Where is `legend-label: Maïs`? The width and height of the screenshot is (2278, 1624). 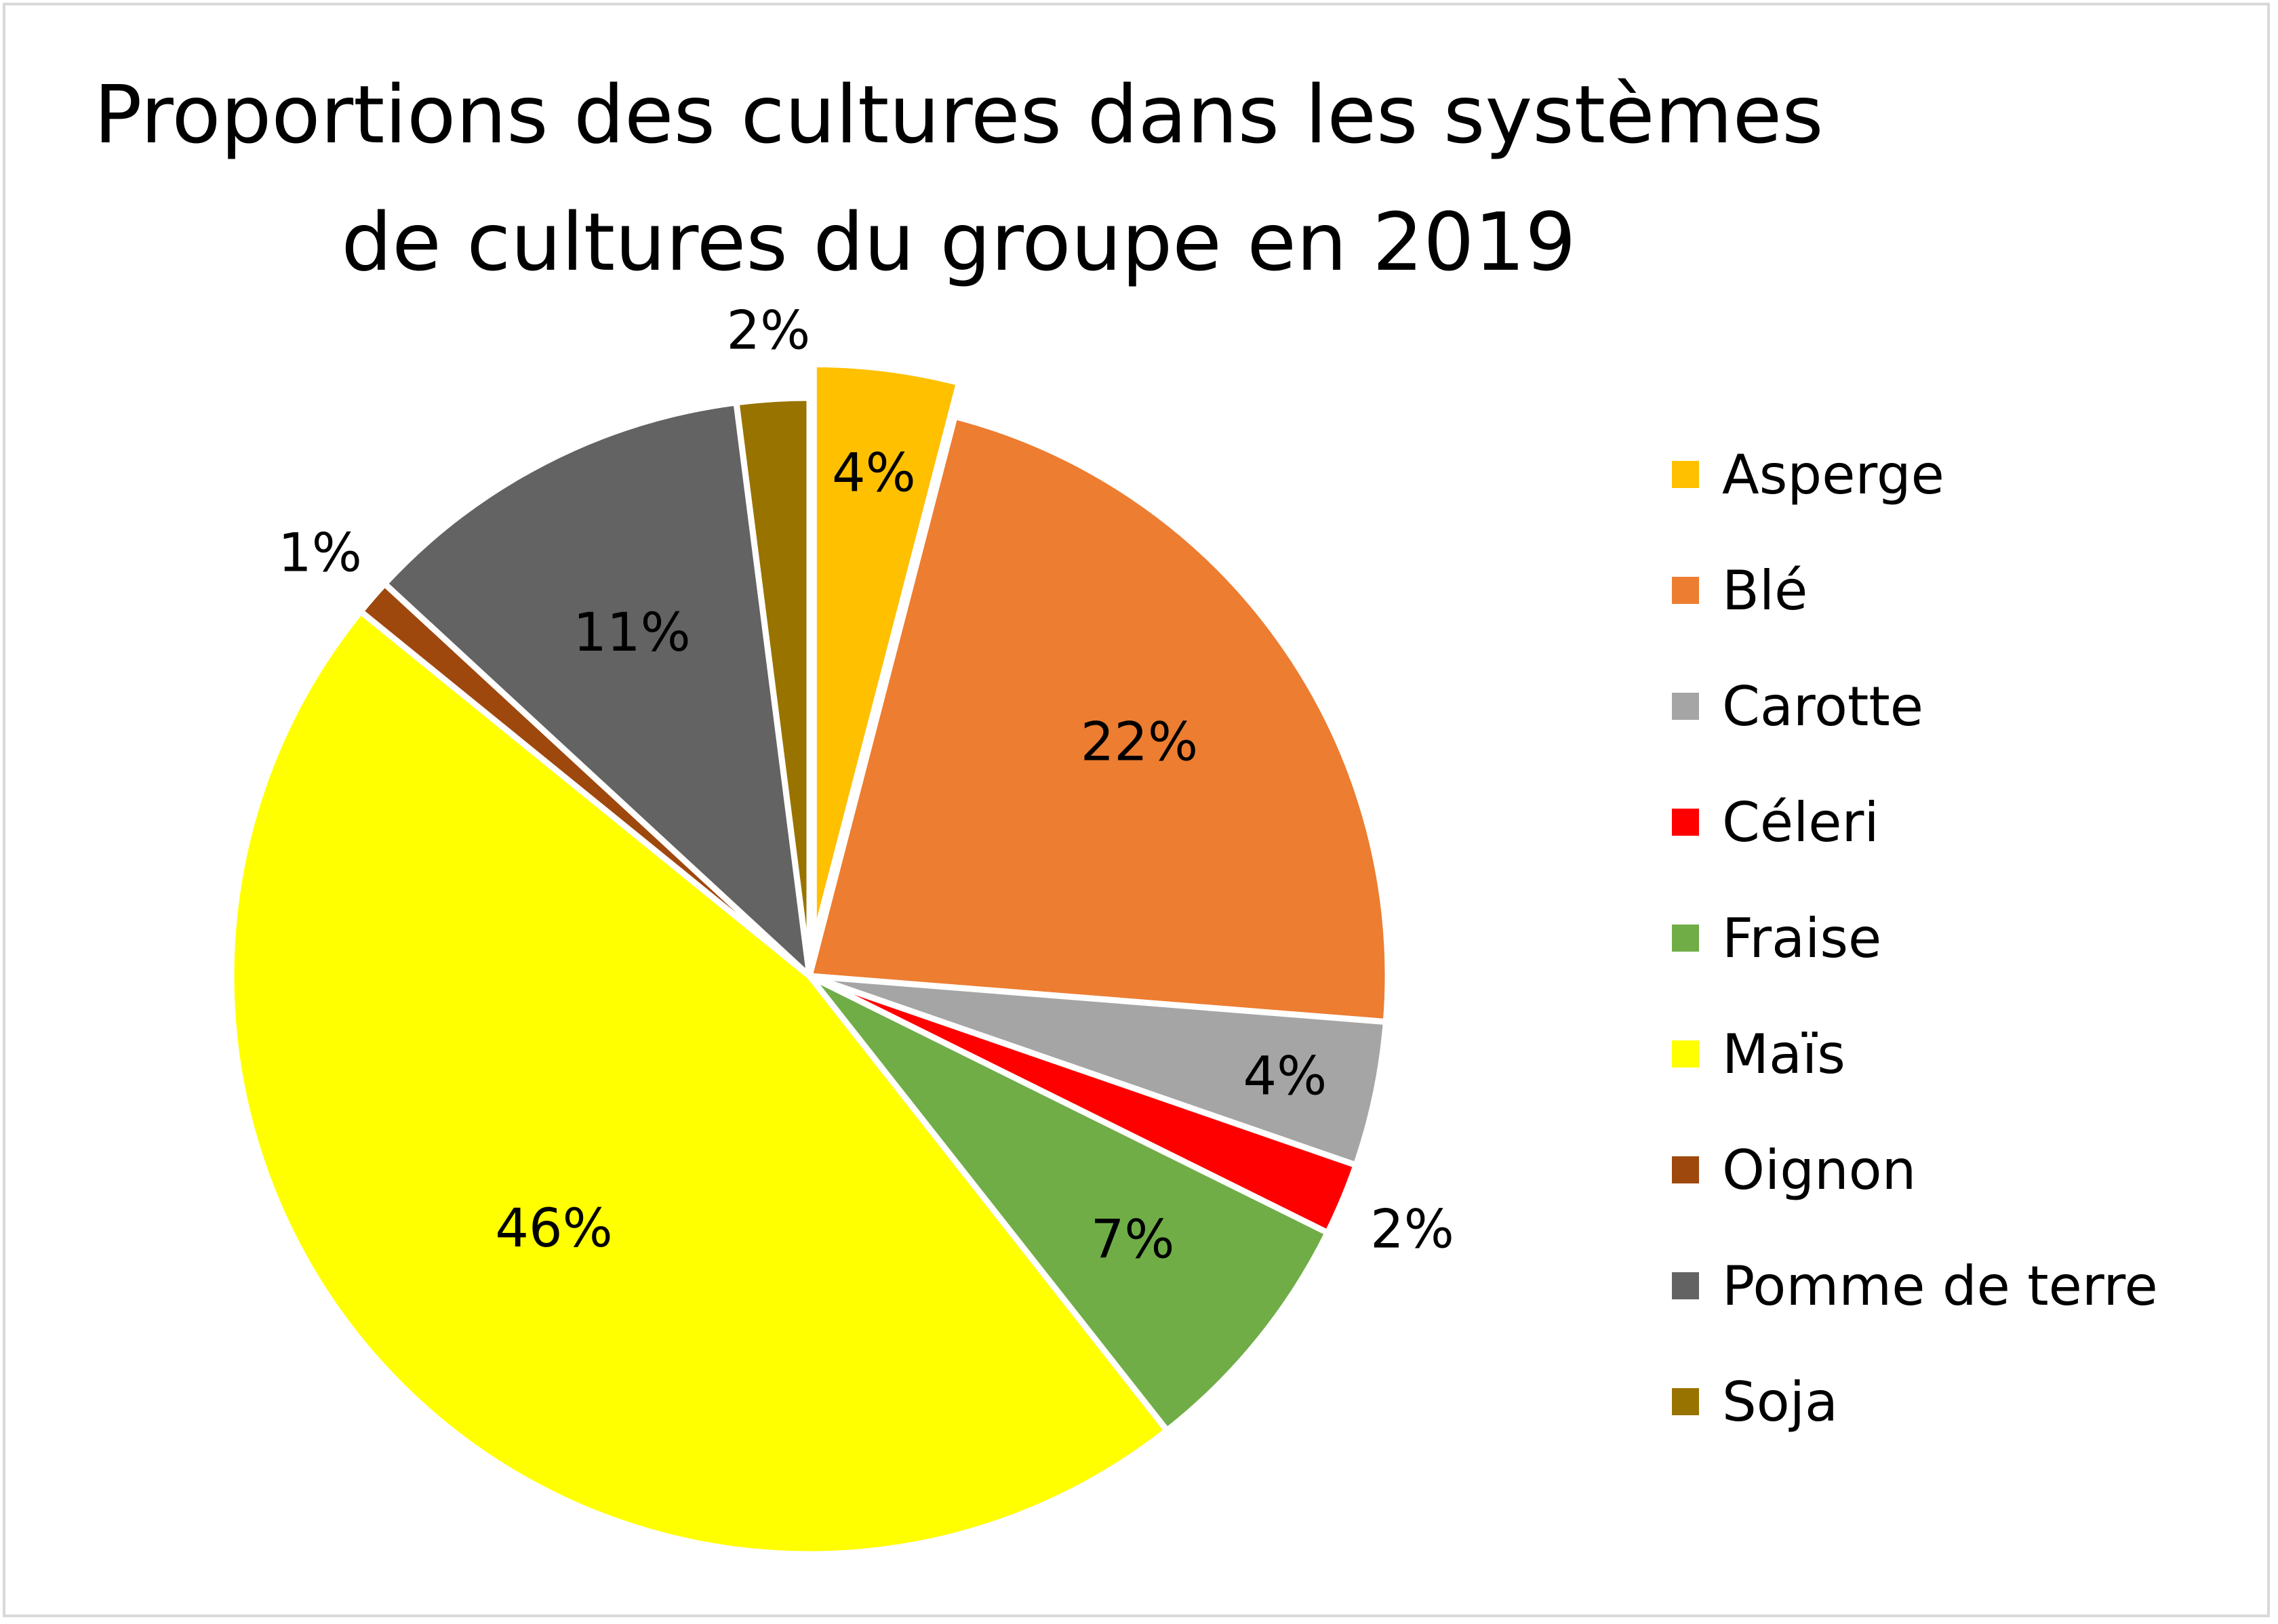 legend-label: Maïs is located at coordinates (1783, 1054).